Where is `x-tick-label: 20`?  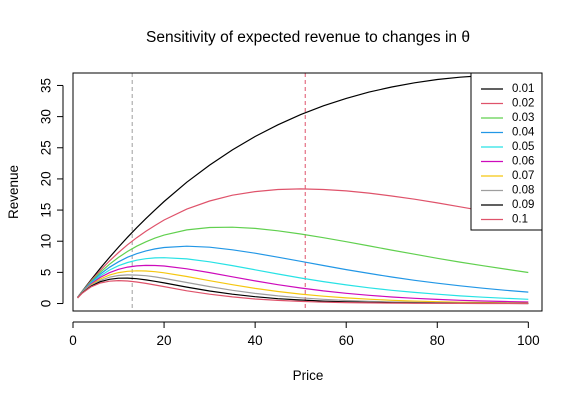
x-tick-label: 20 is located at coordinates (164, 340).